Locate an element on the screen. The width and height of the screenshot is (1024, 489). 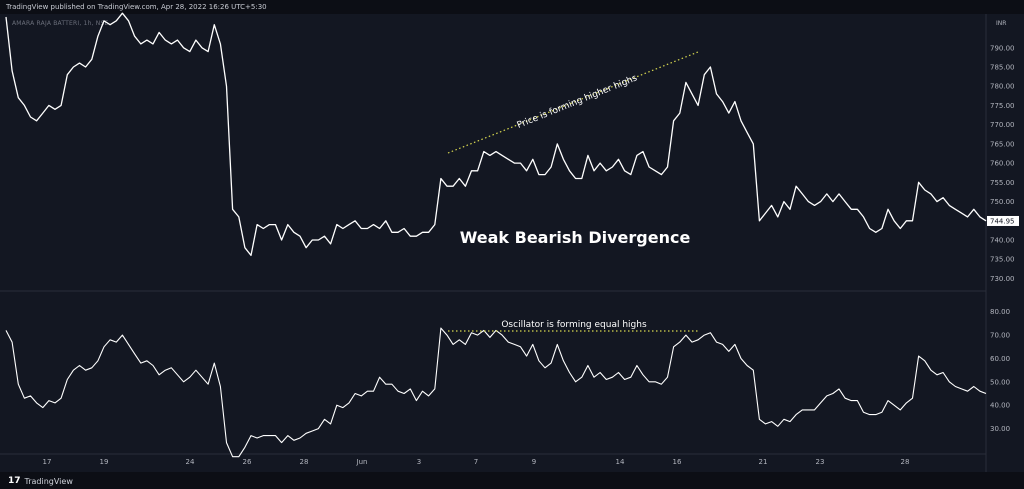
time-tick-label: Jun is located at coordinates (362, 462).